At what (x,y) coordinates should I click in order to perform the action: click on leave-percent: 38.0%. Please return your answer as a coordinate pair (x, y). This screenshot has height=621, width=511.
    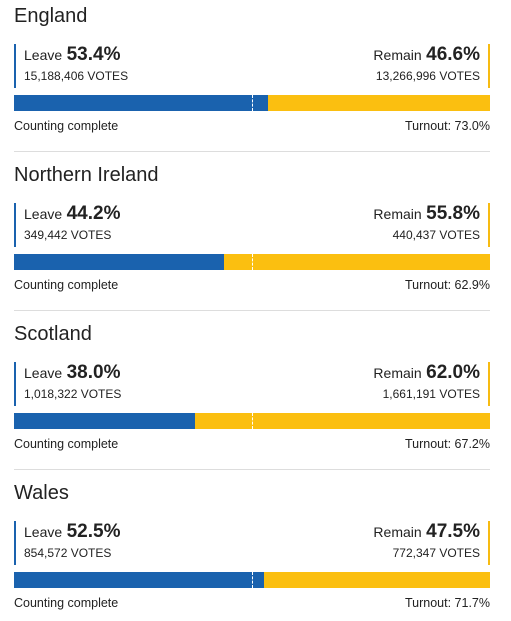
    Looking at the image, I should click on (93, 372).